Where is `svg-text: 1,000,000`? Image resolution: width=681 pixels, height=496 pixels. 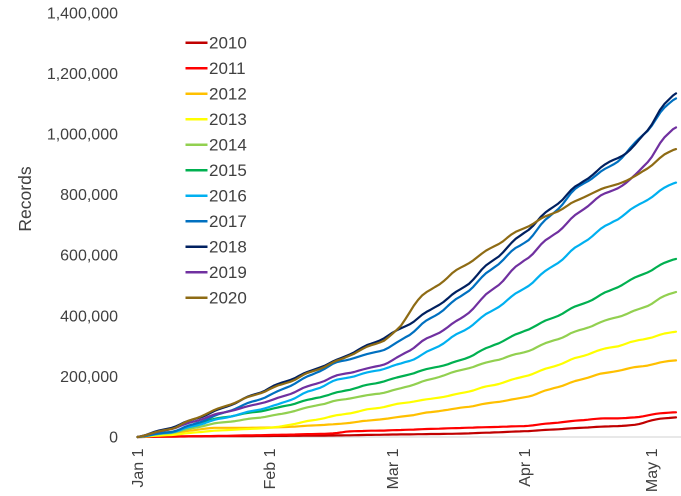
svg-text: 1,000,000 is located at coordinates (82, 135).